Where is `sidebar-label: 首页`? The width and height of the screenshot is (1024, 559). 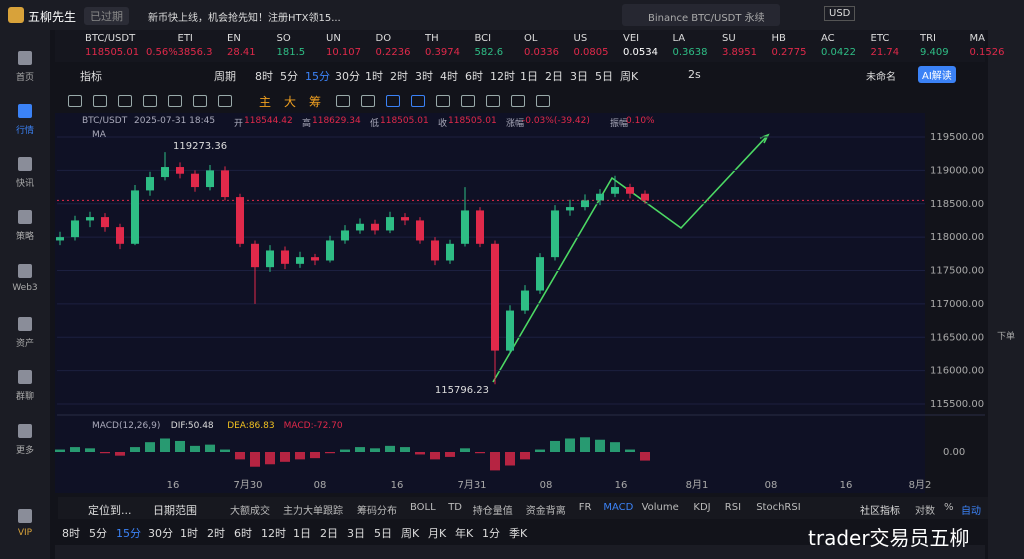
sidebar-label: 首页 is located at coordinates (24, 78).